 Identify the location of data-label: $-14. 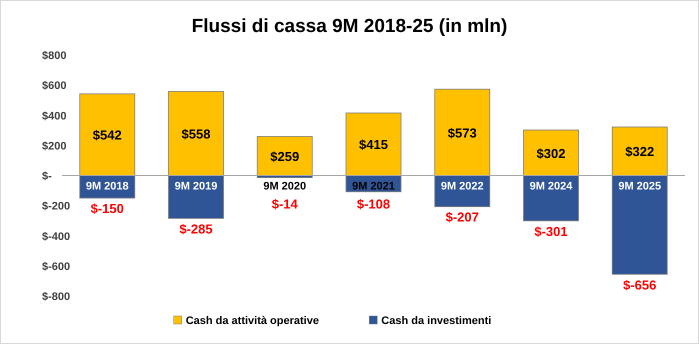
(285, 204).